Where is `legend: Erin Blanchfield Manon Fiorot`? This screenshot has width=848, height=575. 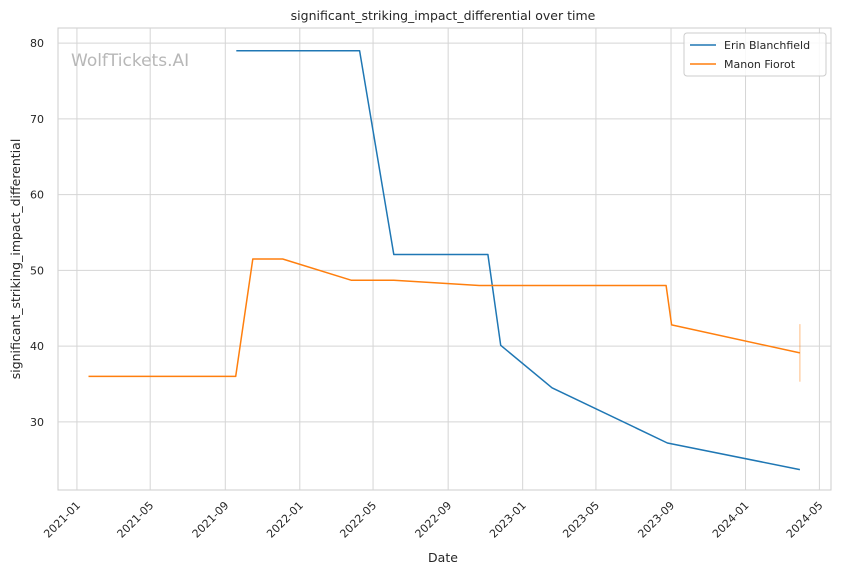 legend: Erin Blanchfield Manon Fiorot is located at coordinates (755, 54).